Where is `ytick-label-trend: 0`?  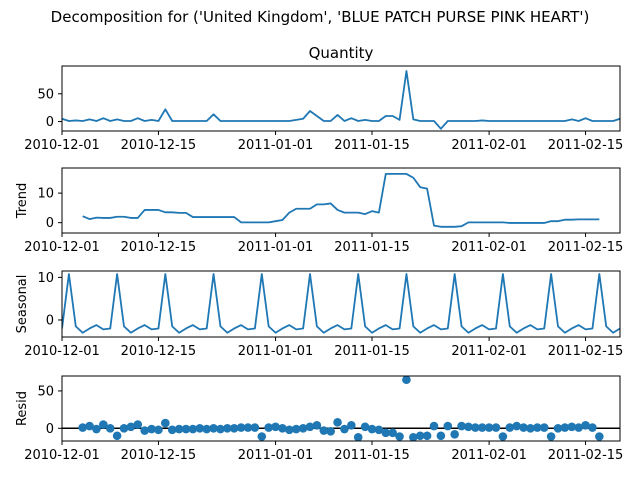
ytick-label-trend: 0 is located at coordinates (50, 223).